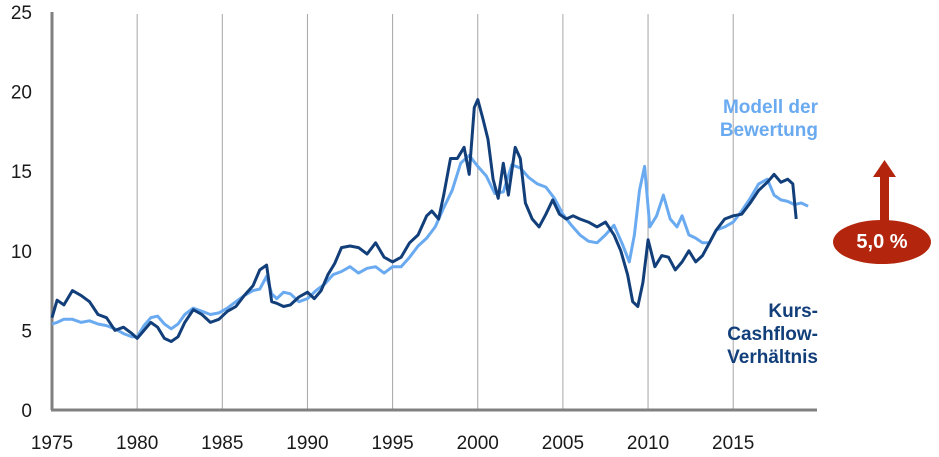 The image size is (939, 457). Describe the element at coordinates (137, 443) in the screenshot. I see `x-tick-label: 1980` at that location.